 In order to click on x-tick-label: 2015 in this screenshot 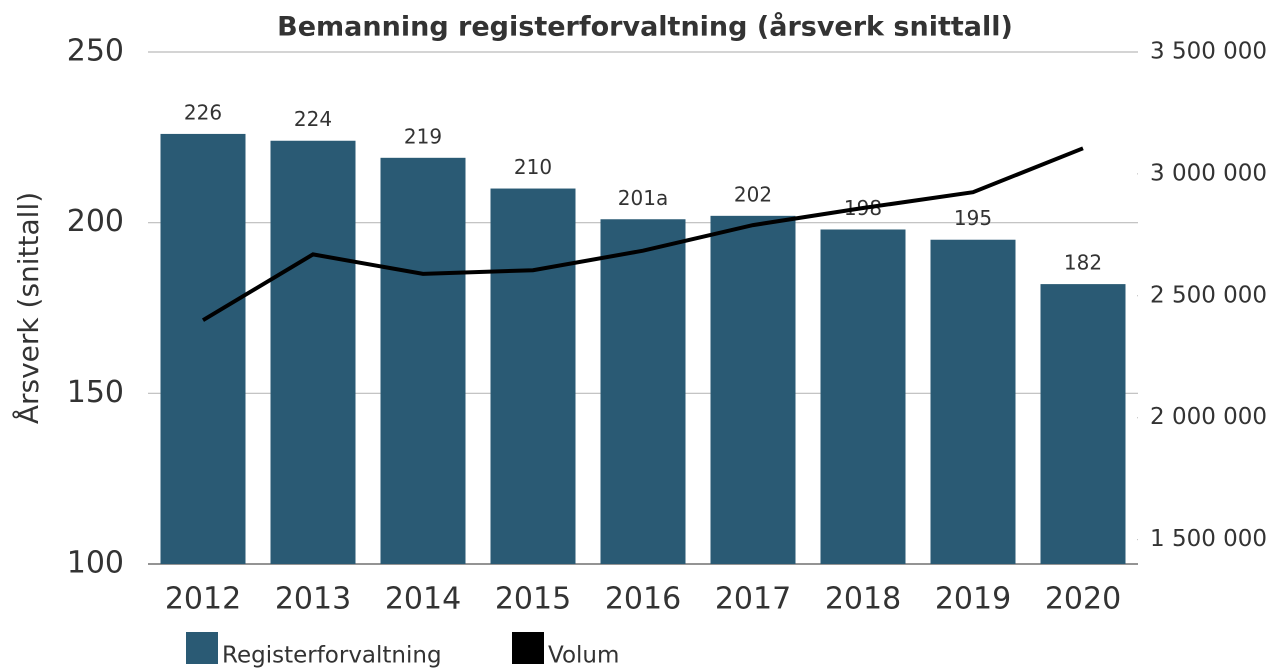, I will do `click(533, 599)`.